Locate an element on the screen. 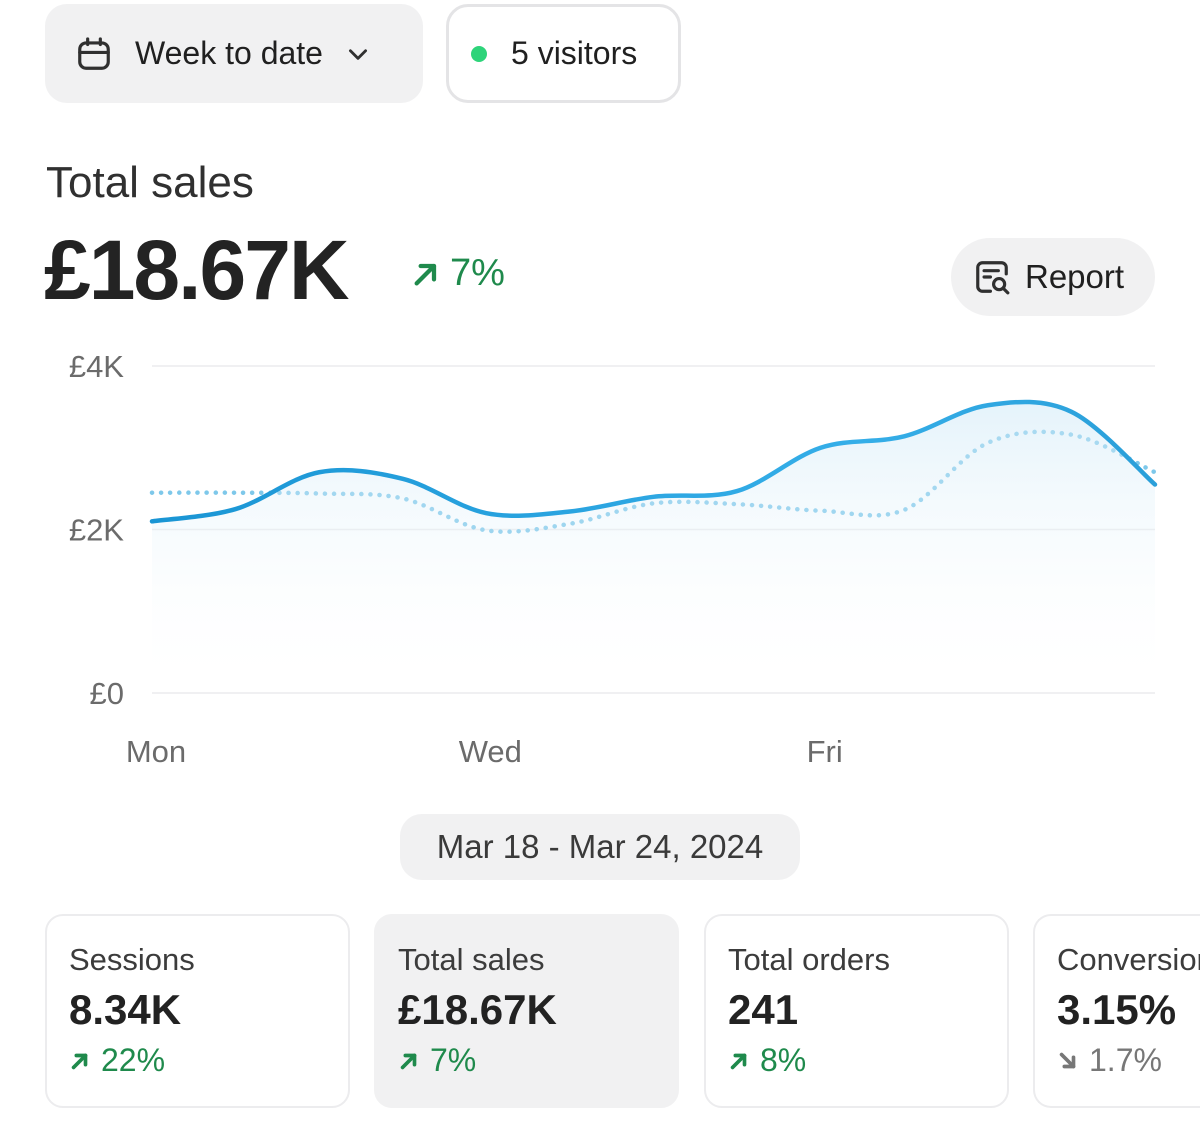 This screenshot has height=1126, width=1200. y-tick-label: £2K is located at coordinates (96, 530).